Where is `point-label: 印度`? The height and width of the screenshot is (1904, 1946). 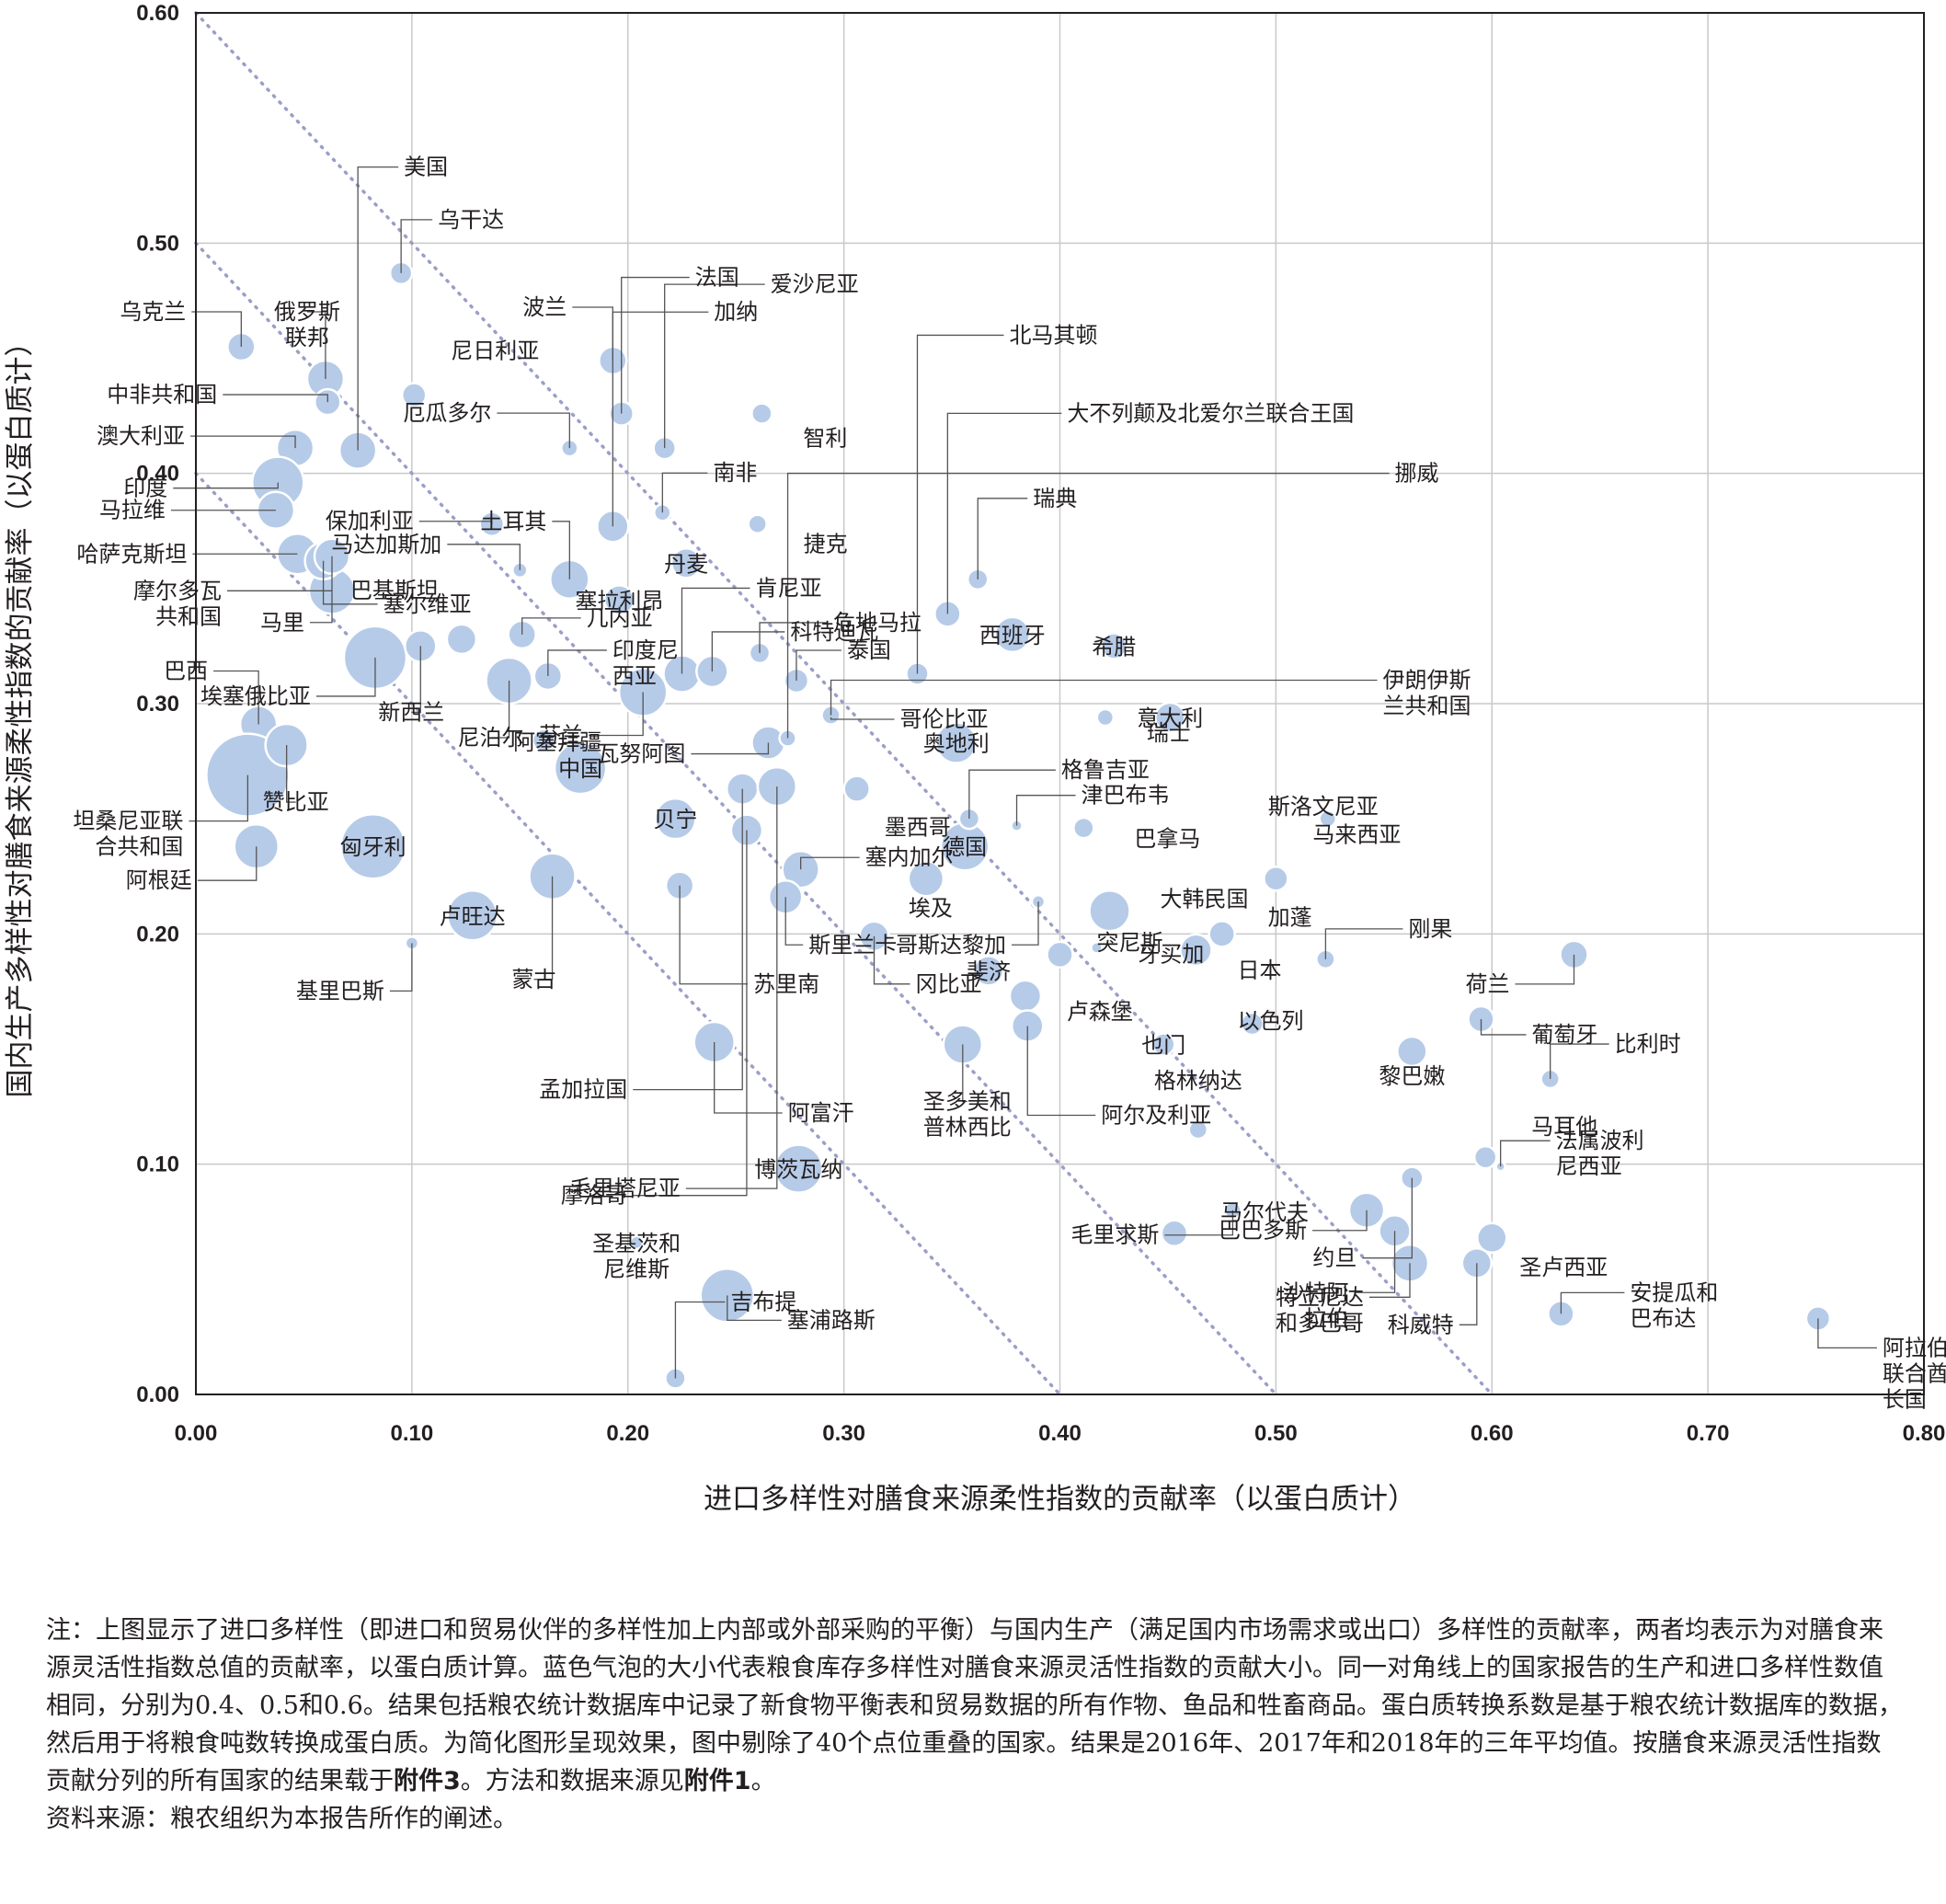 point-label: 印度 is located at coordinates (145, 488).